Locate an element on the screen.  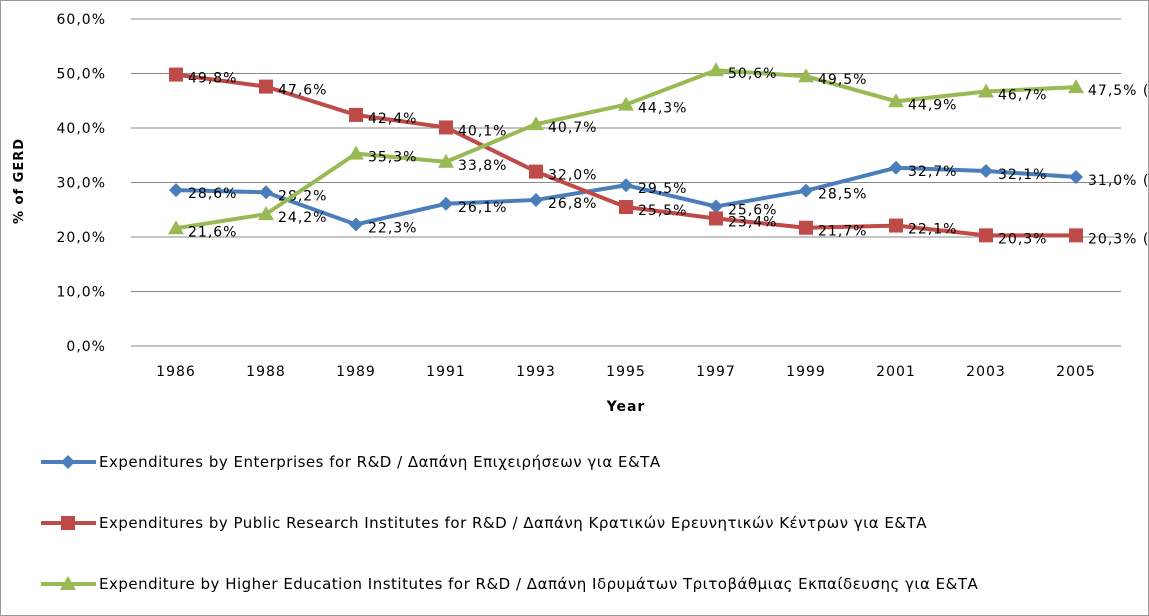
x-axis-label: Year is located at coordinates (626, 407).